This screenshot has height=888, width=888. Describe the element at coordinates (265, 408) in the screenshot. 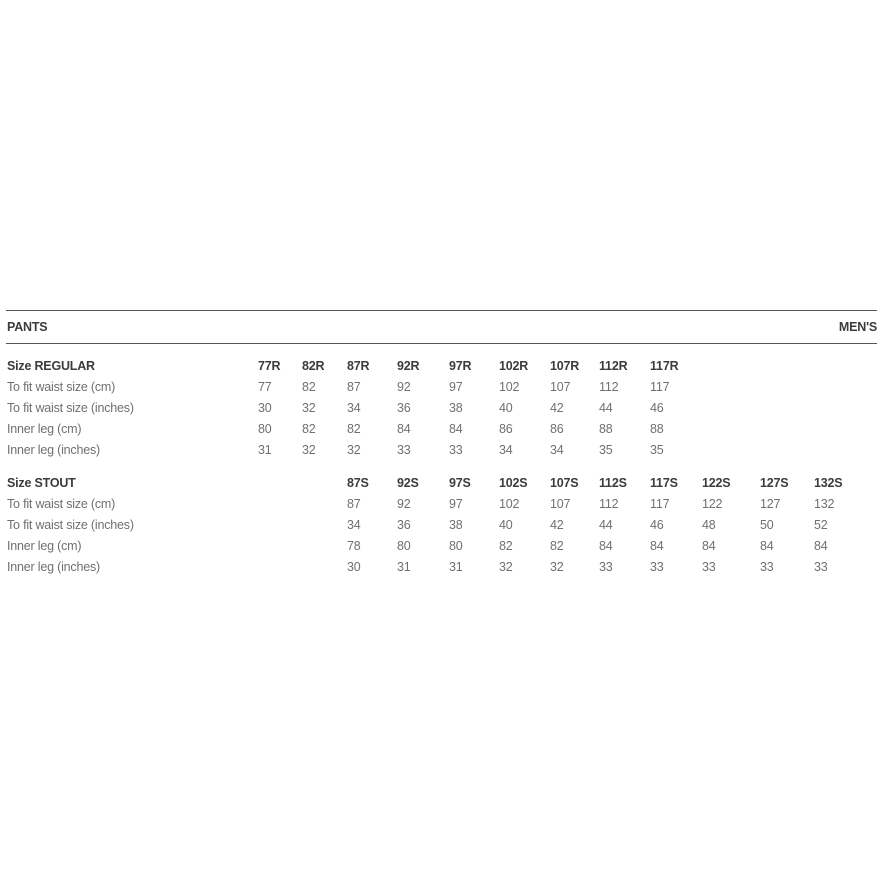

I see `regular-cell: 30` at that location.